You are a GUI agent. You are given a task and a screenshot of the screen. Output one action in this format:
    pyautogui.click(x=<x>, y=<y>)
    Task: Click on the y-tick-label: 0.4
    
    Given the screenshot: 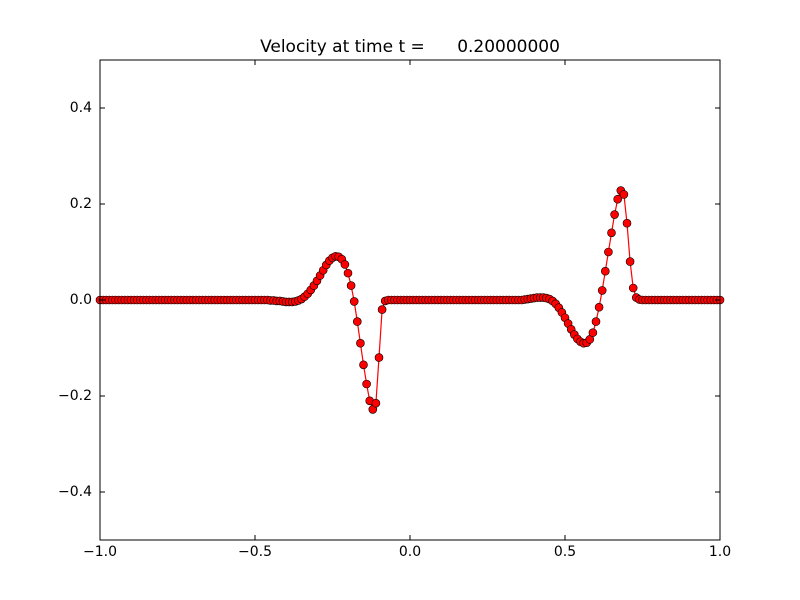 What is the action you would take?
    pyautogui.click(x=81, y=108)
    